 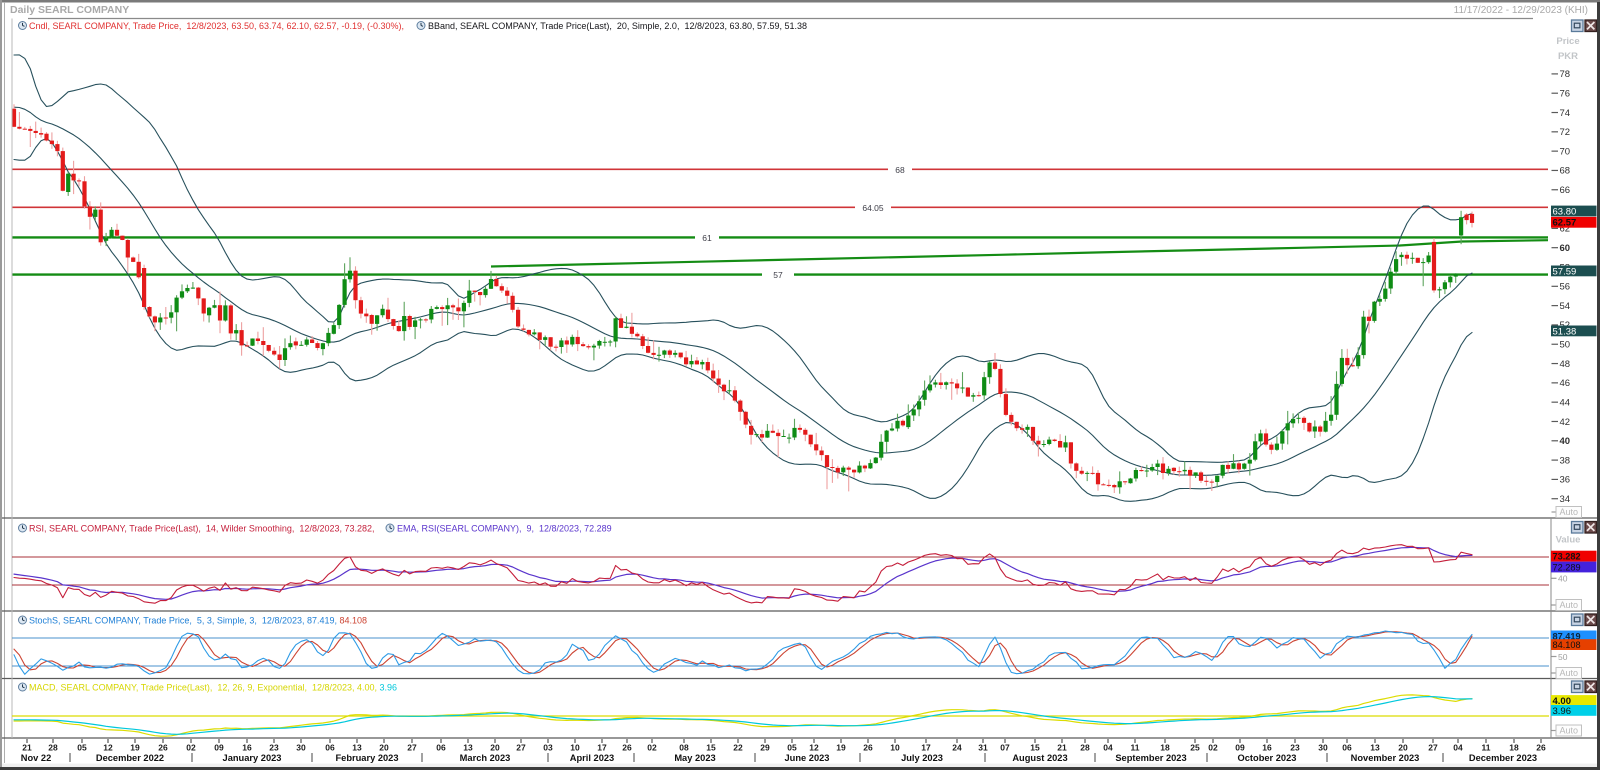 What do you see at coordinates (252, 758) in the screenshot?
I see `svg-text: January 2023` at bounding box center [252, 758].